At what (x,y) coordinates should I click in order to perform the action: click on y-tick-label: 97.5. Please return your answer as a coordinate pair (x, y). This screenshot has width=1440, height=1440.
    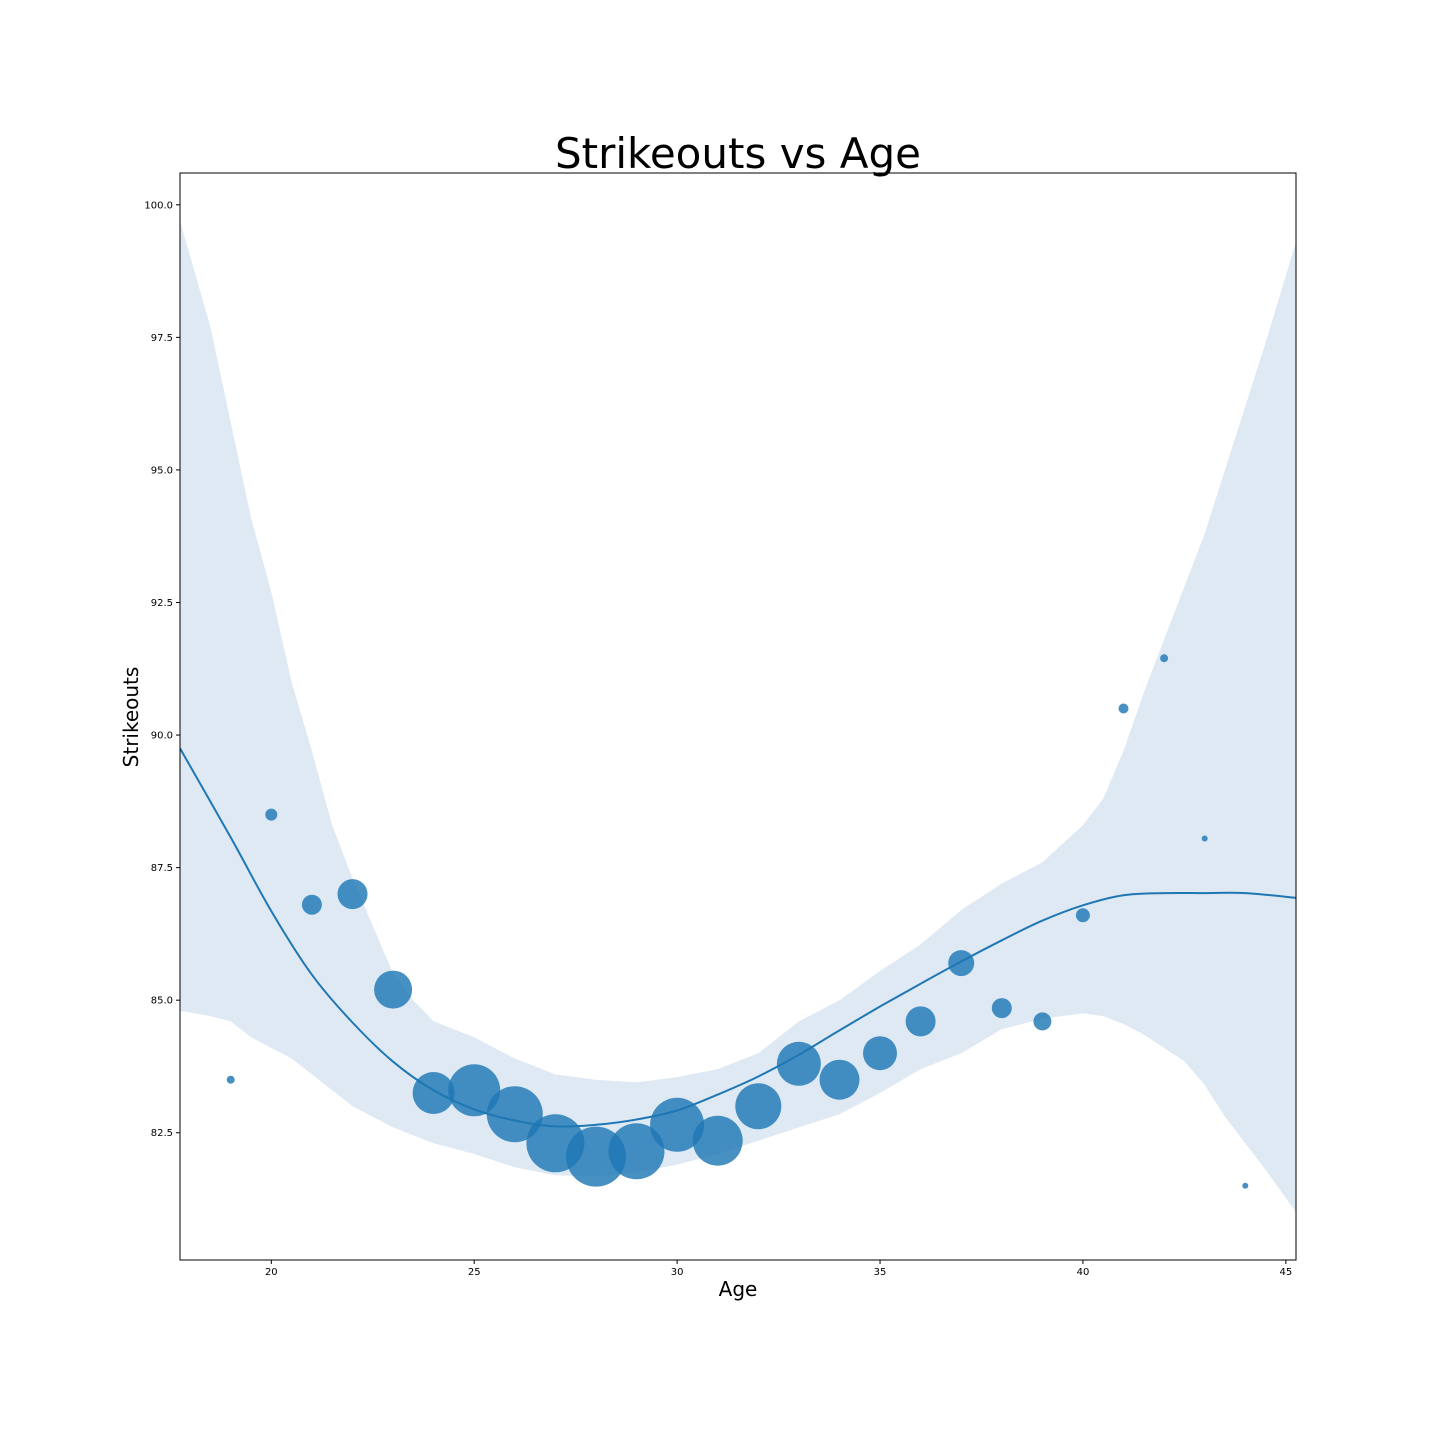
    Looking at the image, I should click on (162, 338).